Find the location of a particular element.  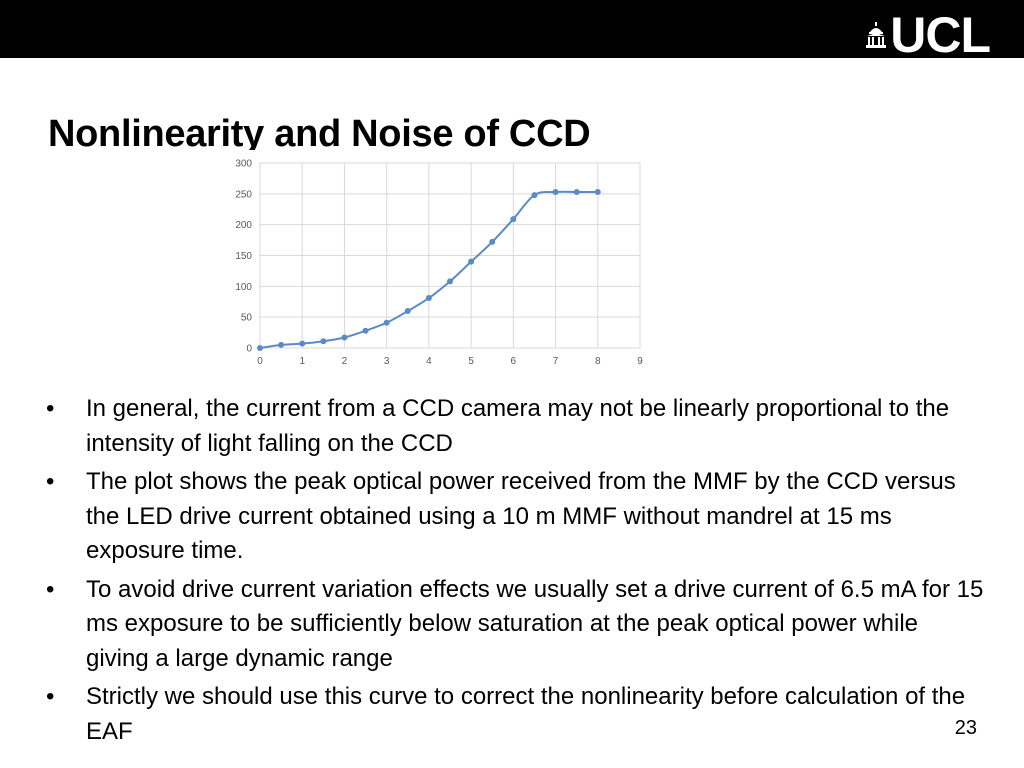

y-tick-label: 250 is located at coordinates (243, 194).